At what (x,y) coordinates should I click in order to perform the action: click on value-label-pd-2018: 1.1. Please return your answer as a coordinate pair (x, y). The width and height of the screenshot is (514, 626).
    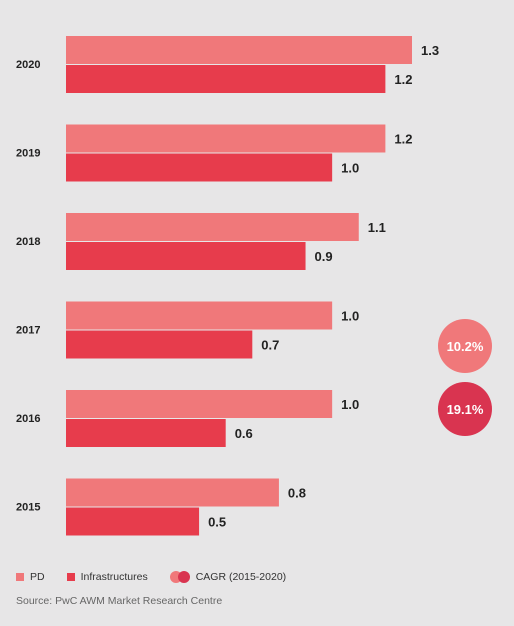
    Looking at the image, I should click on (377, 227).